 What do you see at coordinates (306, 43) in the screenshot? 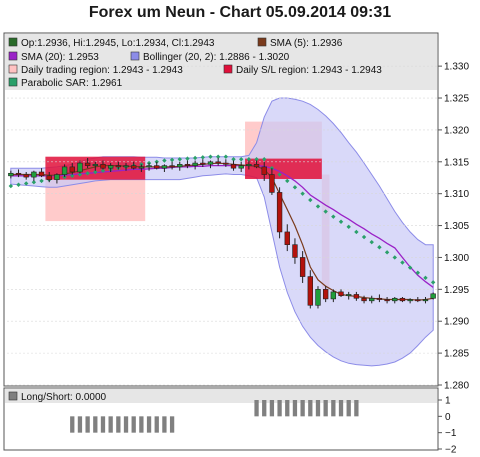
I see `legend-entry: SMA (5): 1.2936` at bounding box center [306, 43].